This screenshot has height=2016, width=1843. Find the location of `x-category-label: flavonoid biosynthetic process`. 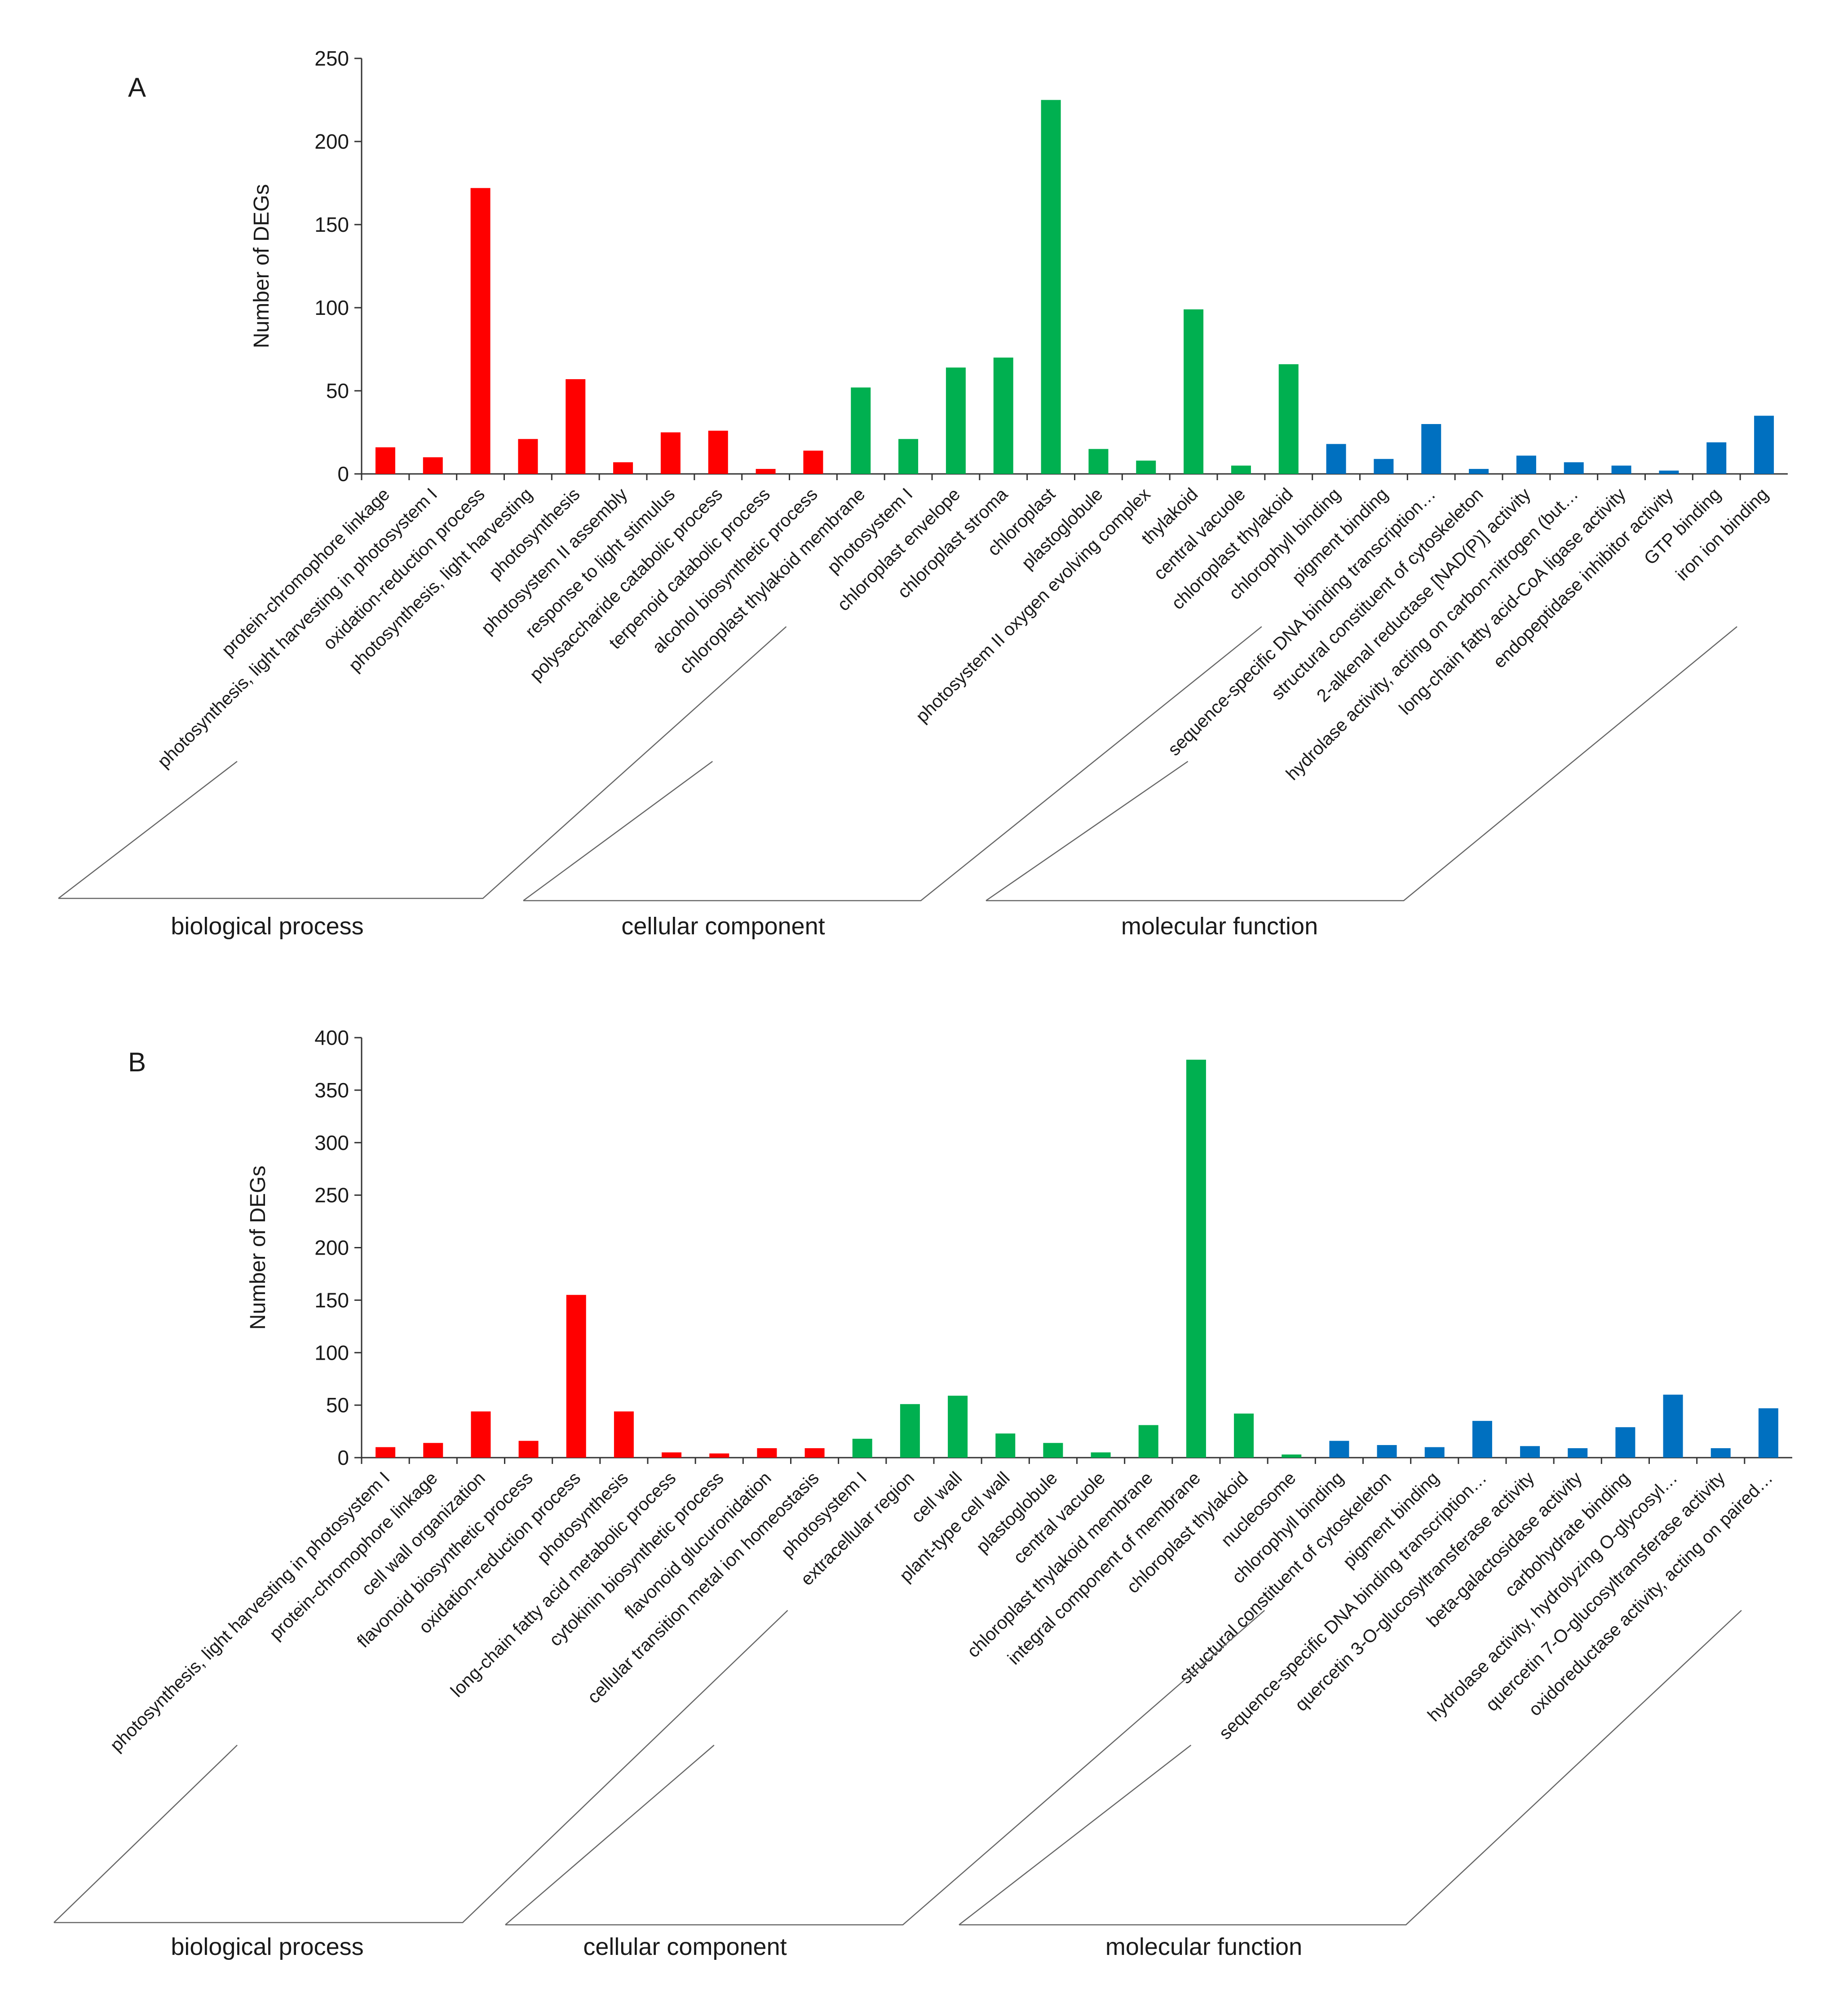

x-category-label: flavonoid biosynthetic process is located at coordinates (444, 1559).